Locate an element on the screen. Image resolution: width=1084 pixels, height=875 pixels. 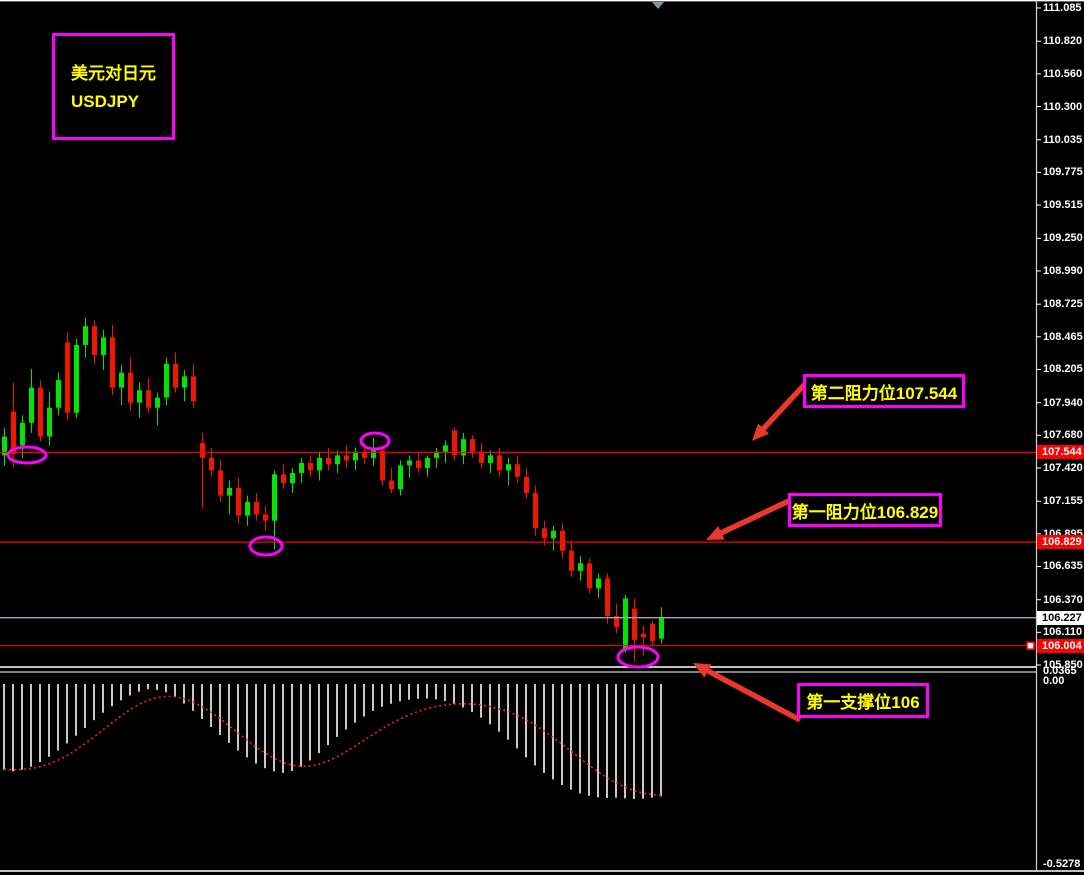
scroll-to-end-marker is located at coordinates (658, 5).